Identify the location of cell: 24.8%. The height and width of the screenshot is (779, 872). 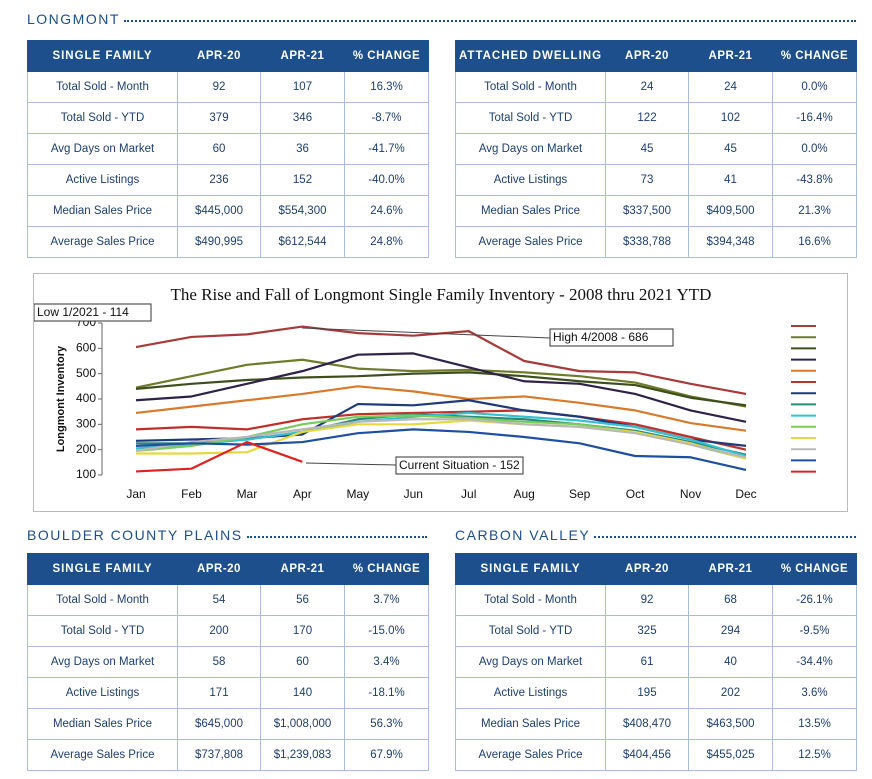
(386, 242).